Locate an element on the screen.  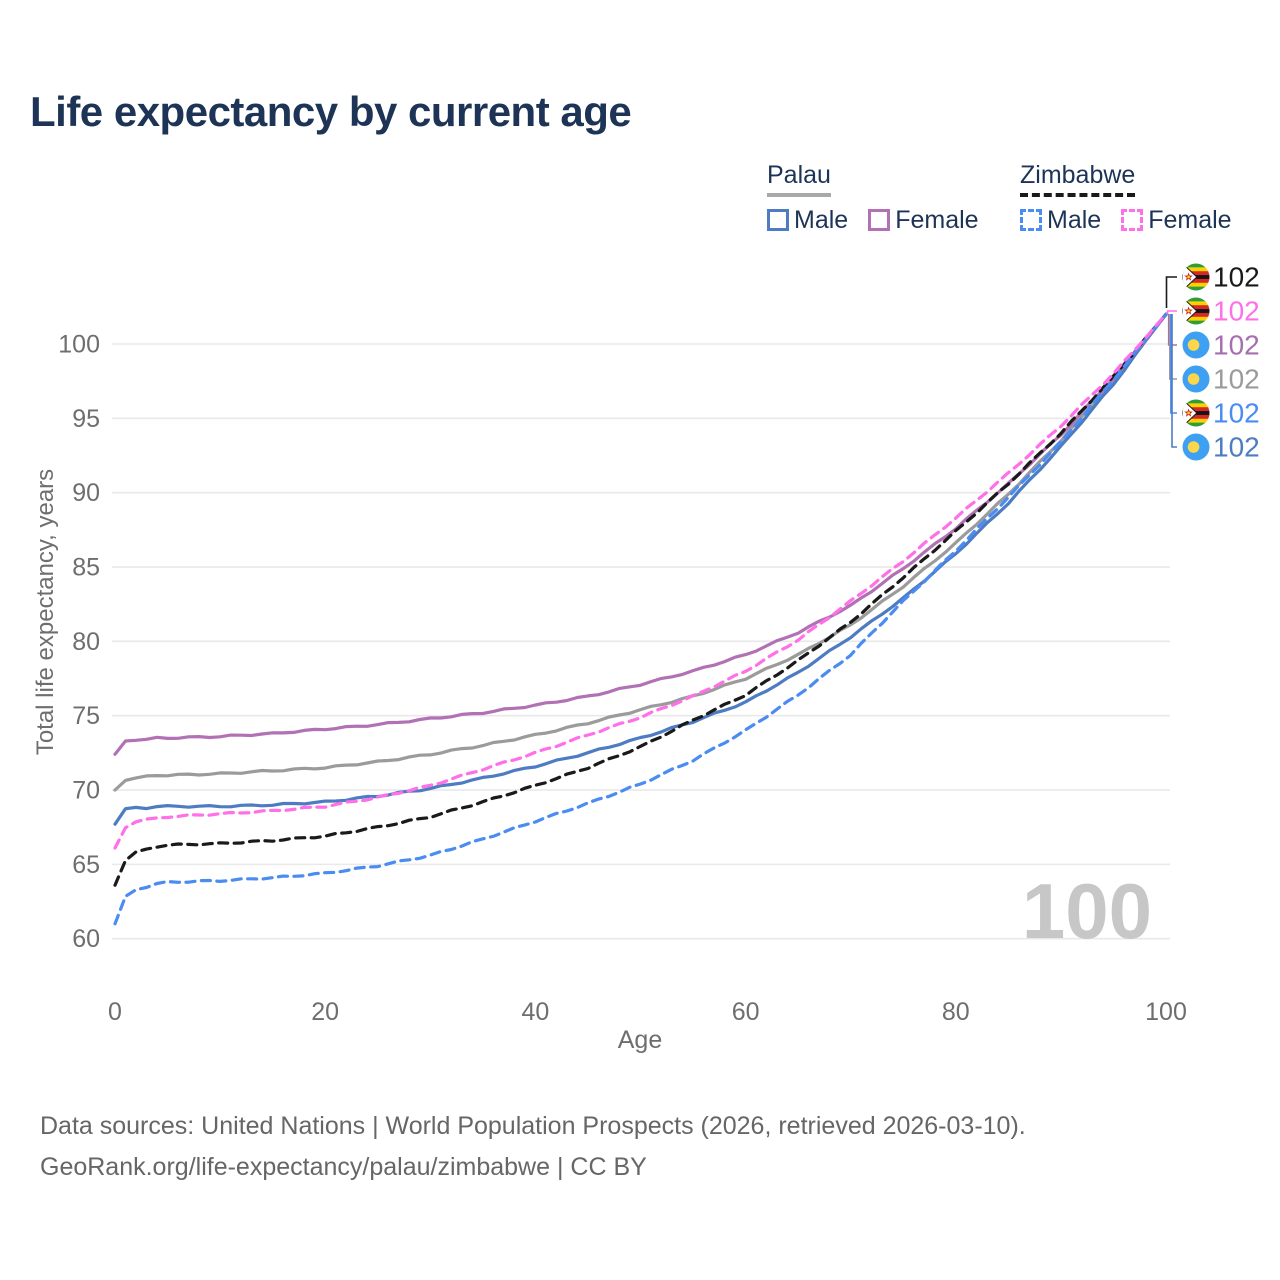
legend-item-zimbabwe-male: Male is located at coordinates (1061, 219).